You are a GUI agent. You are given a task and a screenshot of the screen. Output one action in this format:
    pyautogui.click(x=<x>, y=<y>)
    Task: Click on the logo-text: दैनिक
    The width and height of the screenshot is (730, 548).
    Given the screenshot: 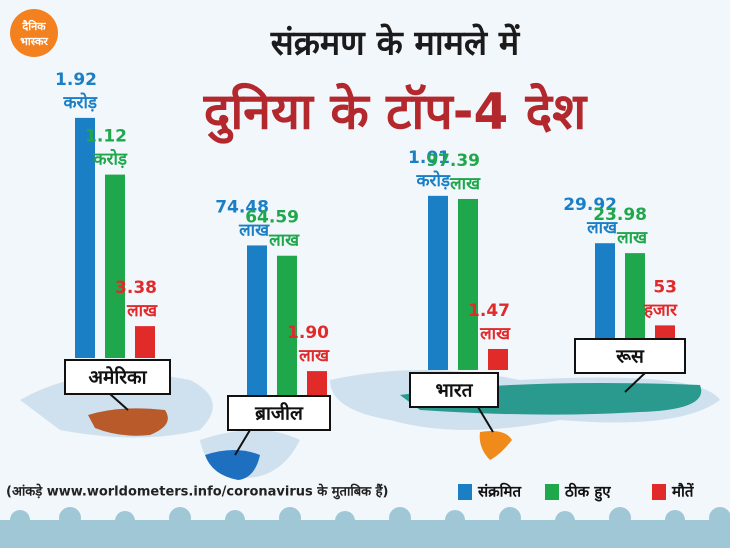 What is the action you would take?
    pyautogui.click(x=33, y=26)
    